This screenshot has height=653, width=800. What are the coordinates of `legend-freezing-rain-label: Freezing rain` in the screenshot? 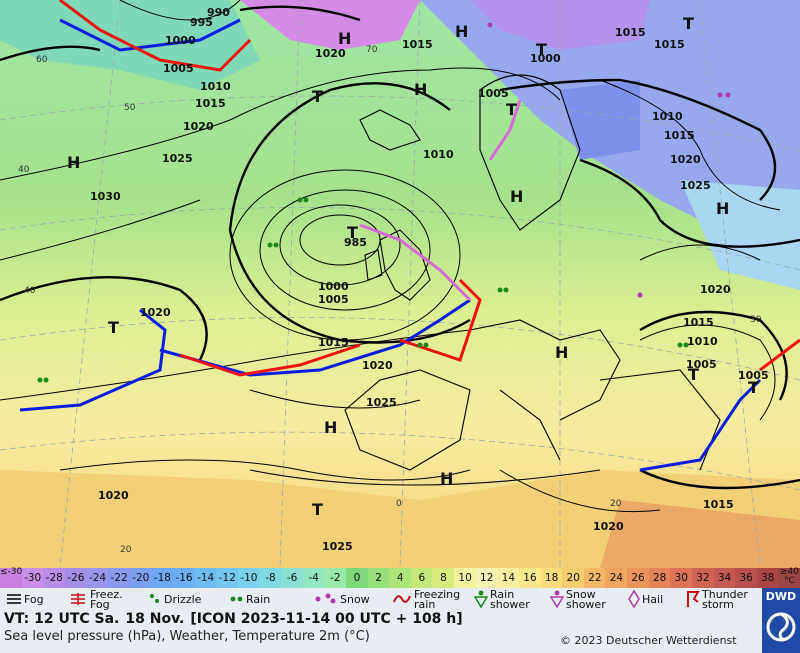 It's located at (437, 599).